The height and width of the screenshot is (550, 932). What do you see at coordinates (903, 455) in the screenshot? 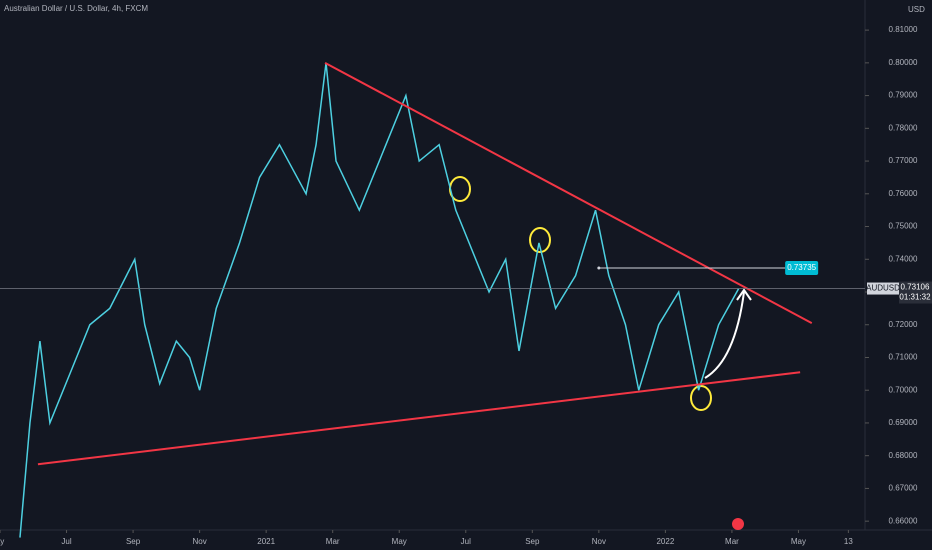
I see `y-tick-label: 0.68000` at bounding box center [903, 455].